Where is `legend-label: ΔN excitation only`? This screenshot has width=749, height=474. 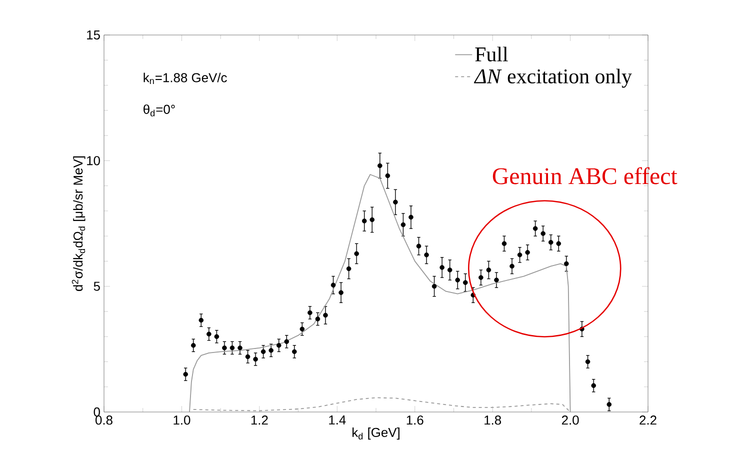 legend-label: ΔN excitation only is located at coordinates (553, 78).